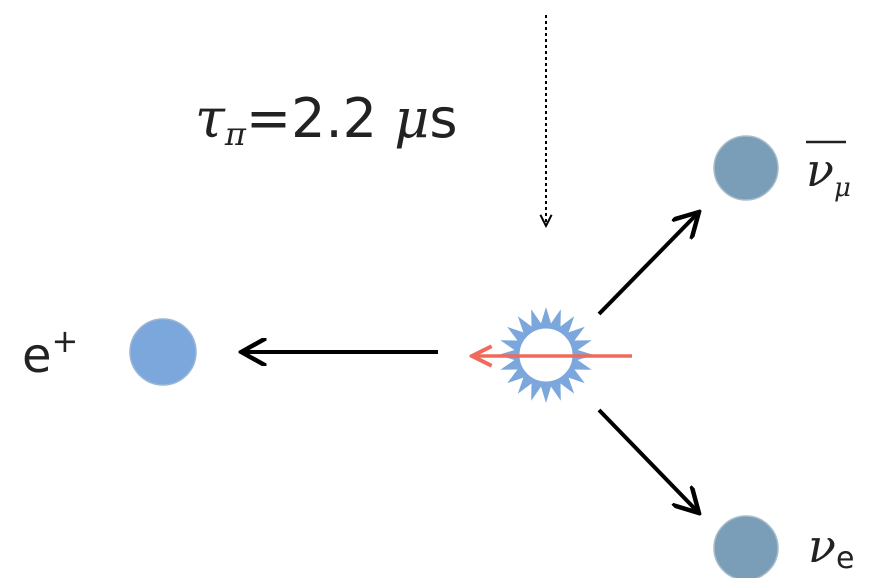 The width and height of the screenshot is (873, 578). What do you see at coordinates (746, 547) in the screenshot?
I see `neutrino-e-particle` at bounding box center [746, 547].